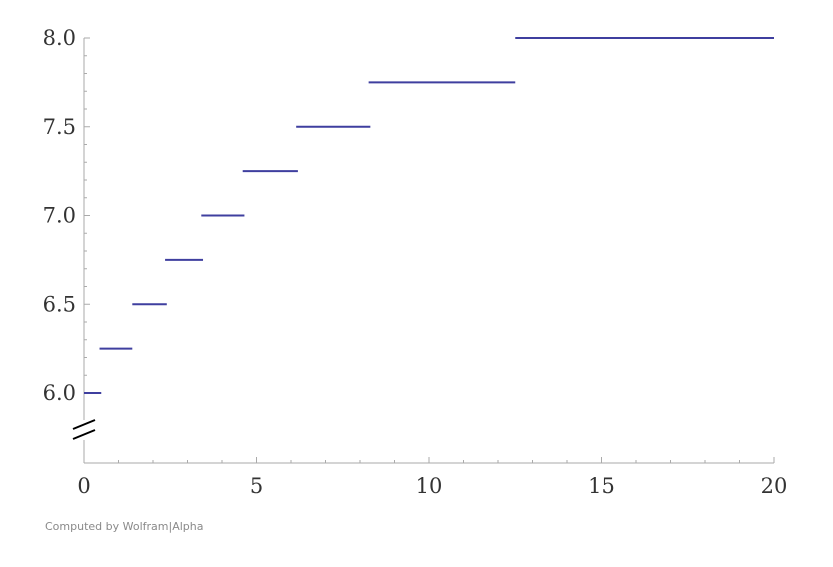  What do you see at coordinates (429, 486) in the screenshot?
I see `x-tick-label: 10` at bounding box center [429, 486].